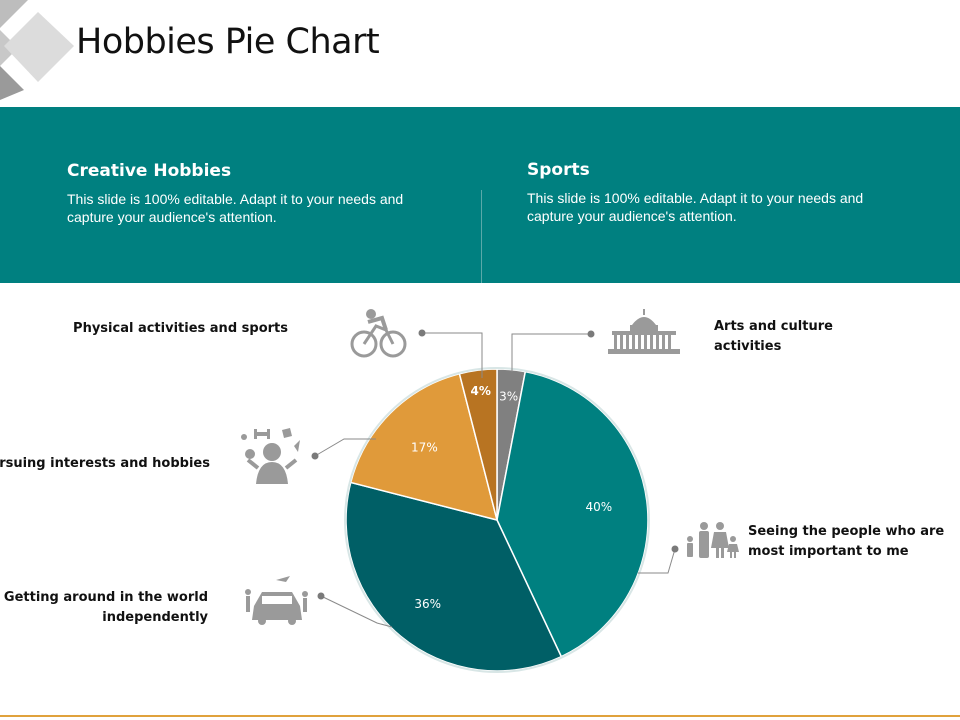 The height and width of the screenshot is (720, 960). What do you see at coordinates (105, 463) in the screenshot?
I see `label-pursuing-interests: Pursuing interests and hobbies` at bounding box center [105, 463].